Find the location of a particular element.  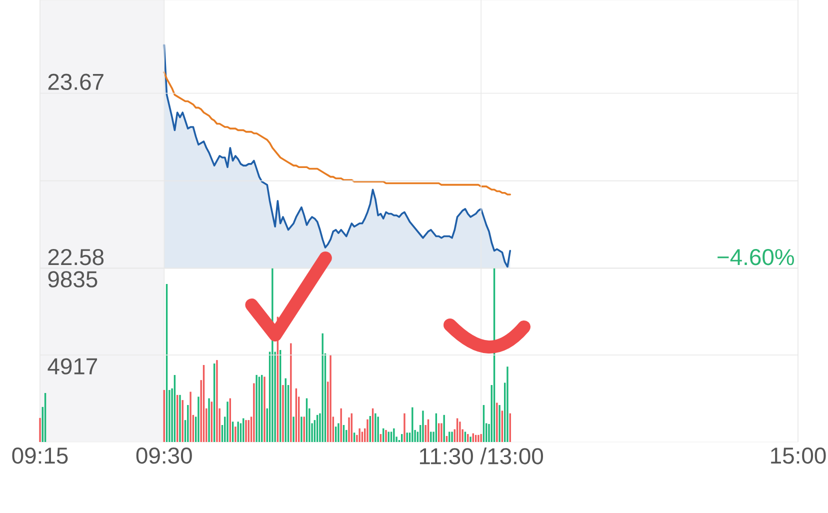

x-tick-label: 11:30 /13:00 is located at coordinates (482, 456).